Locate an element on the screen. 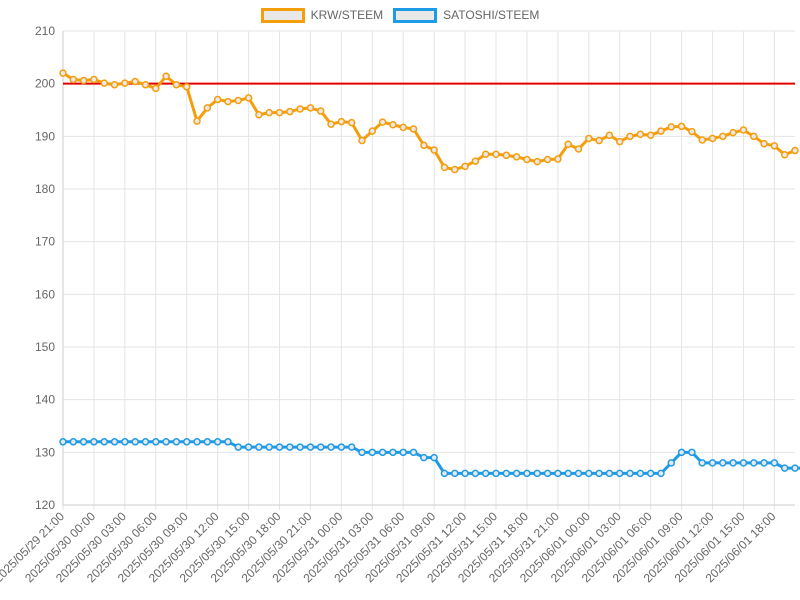 This screenshot has width=800, height=600. y-tick-label: 200 is located at coordinates (45, 84).